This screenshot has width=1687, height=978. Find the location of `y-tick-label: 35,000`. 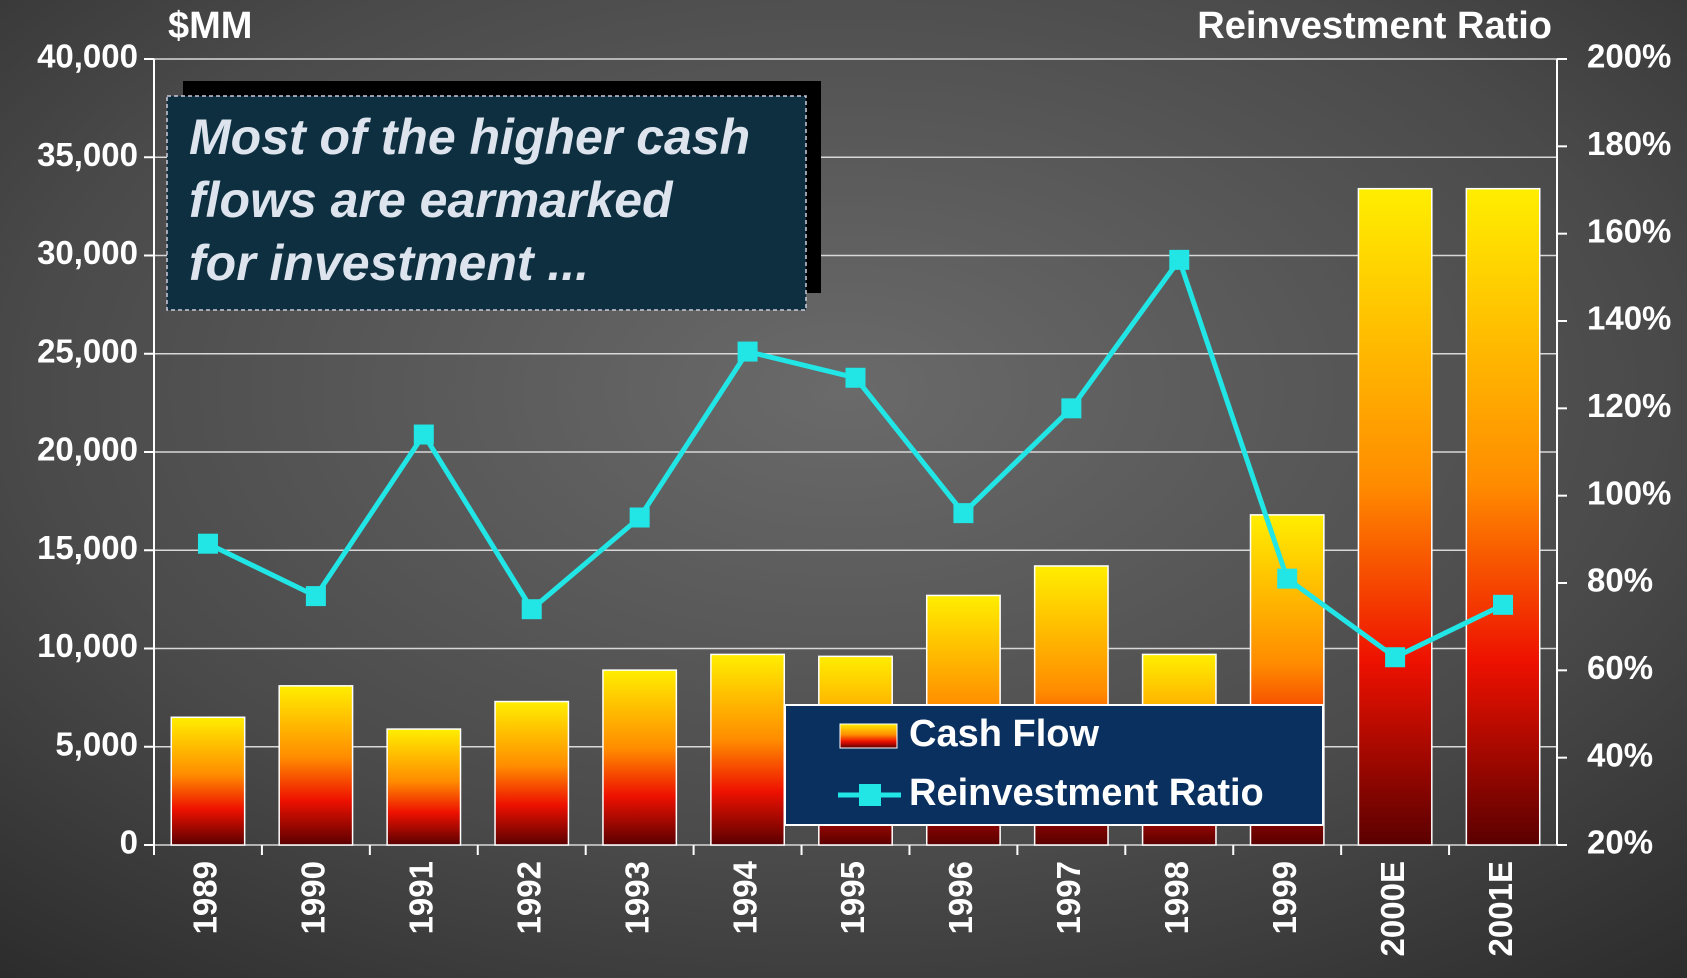

y-tick-label: 35,000 is located at coordinates (87, 154).